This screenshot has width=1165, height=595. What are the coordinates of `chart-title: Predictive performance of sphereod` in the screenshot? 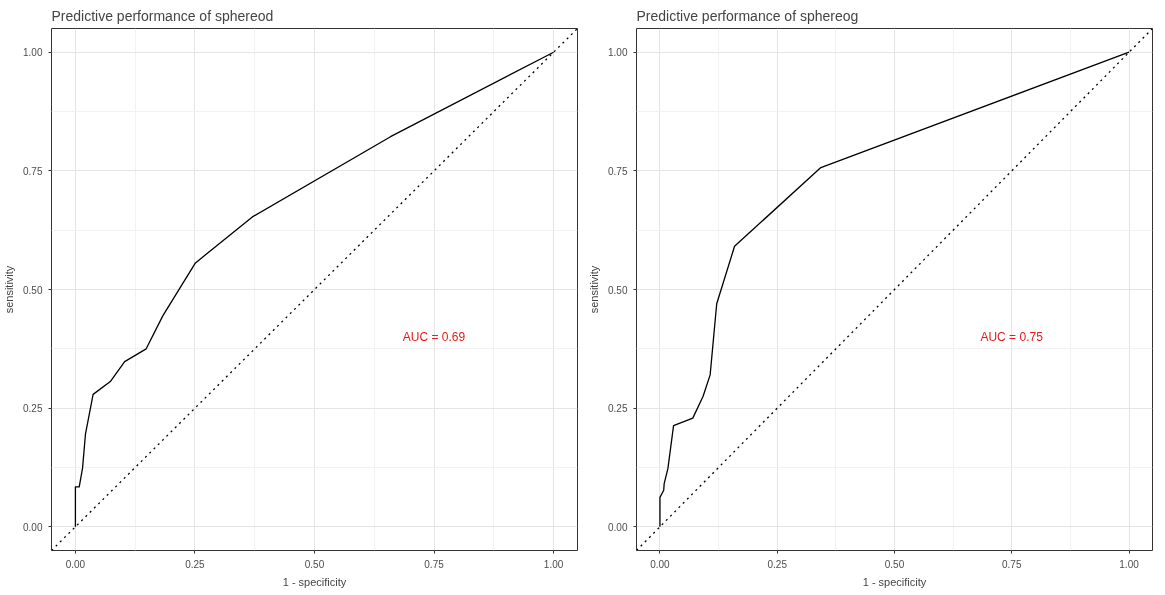 It's located at (162, 15).